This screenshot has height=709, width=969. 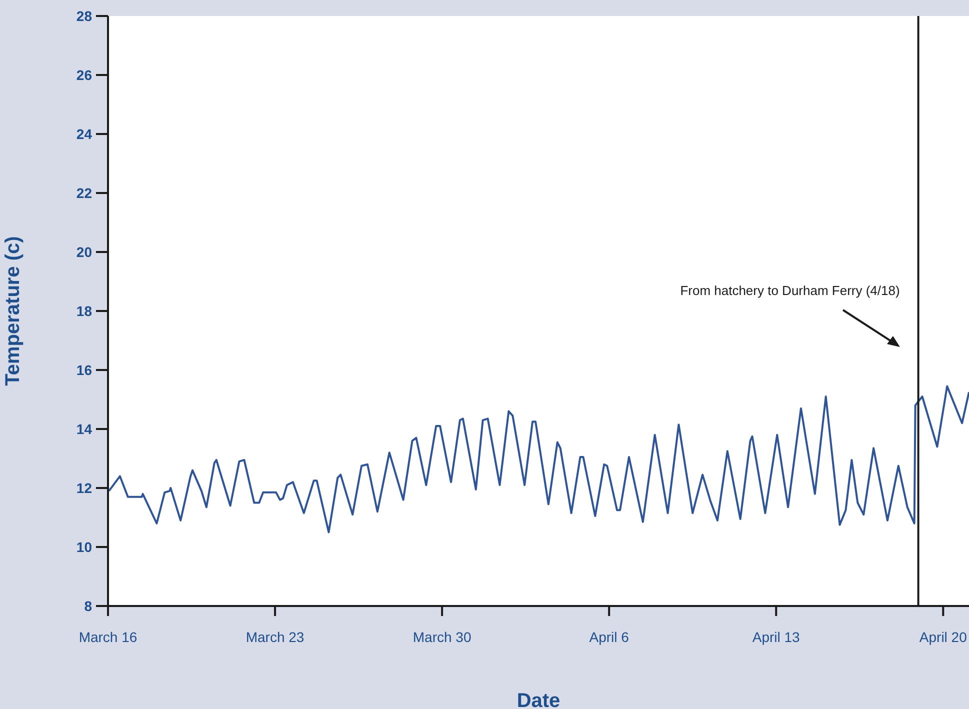 I want to click on y-tick-label: 22, so click(x=84, y=192).